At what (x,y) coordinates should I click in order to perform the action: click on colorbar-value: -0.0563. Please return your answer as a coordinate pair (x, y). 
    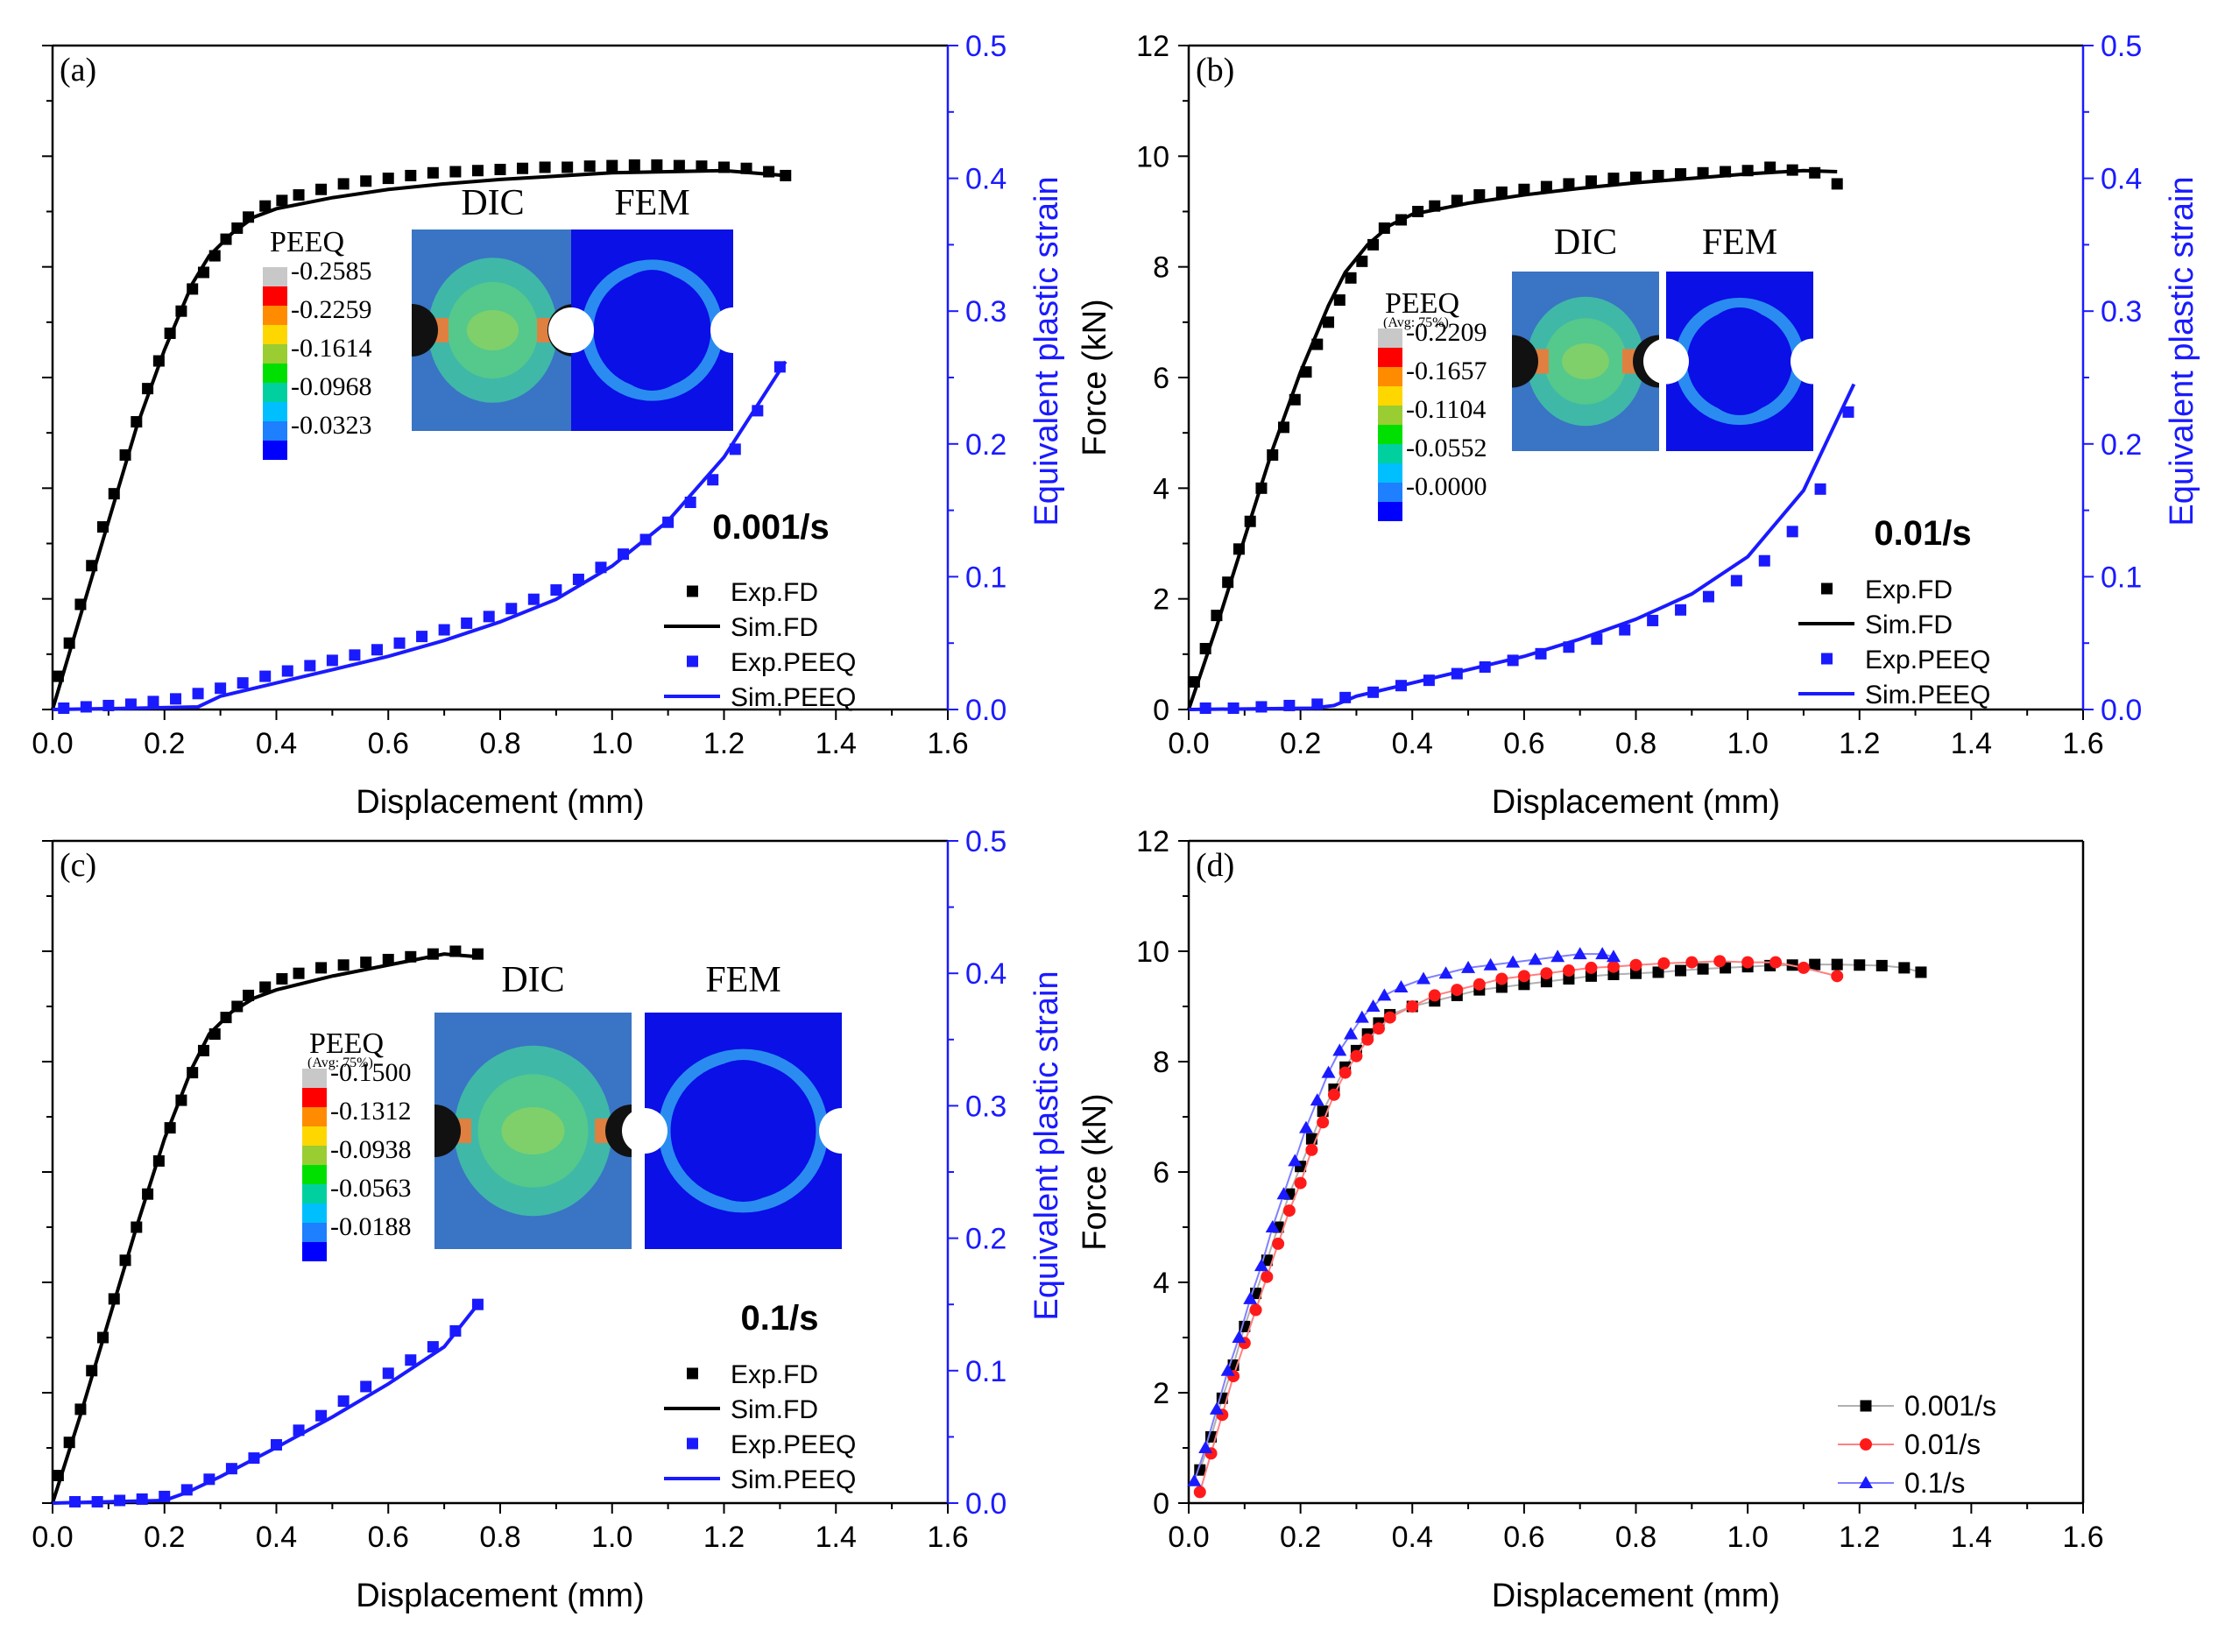
    Looking at the image, I should click on (371, 1188).